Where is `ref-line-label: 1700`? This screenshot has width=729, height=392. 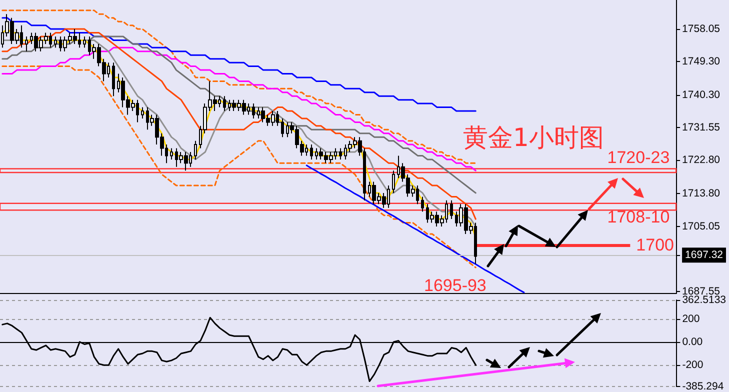
ref-line-label: 1700 is located at coordinates (655, 245).